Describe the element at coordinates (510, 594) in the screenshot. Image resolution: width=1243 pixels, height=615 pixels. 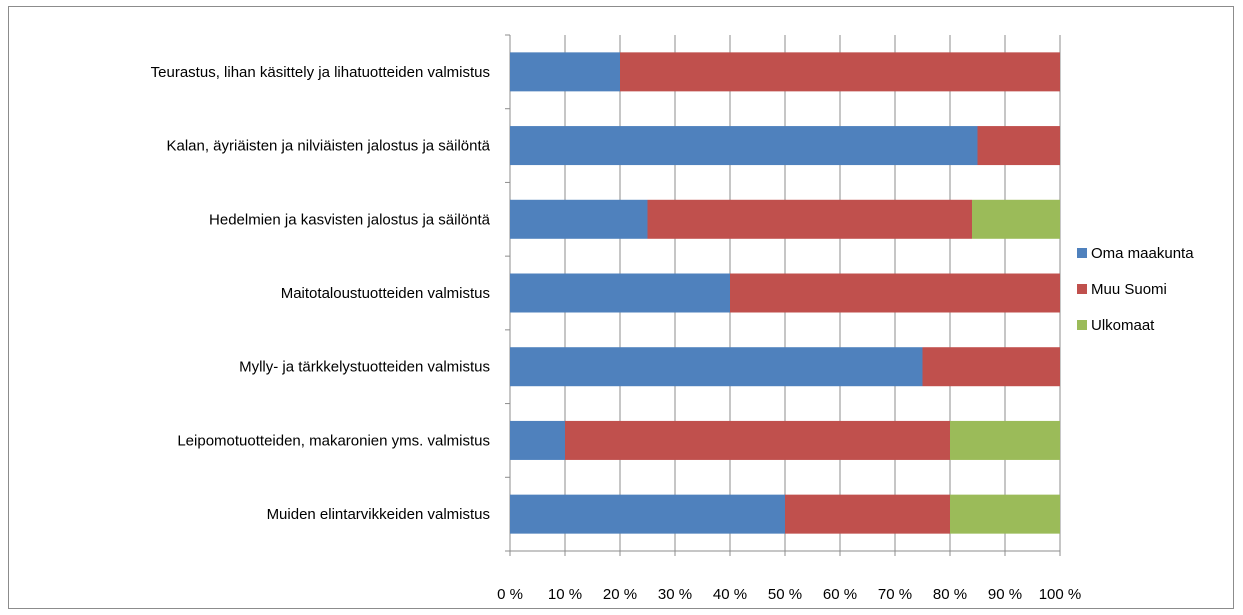
I see `x-tick-label: 0 %` at that location.